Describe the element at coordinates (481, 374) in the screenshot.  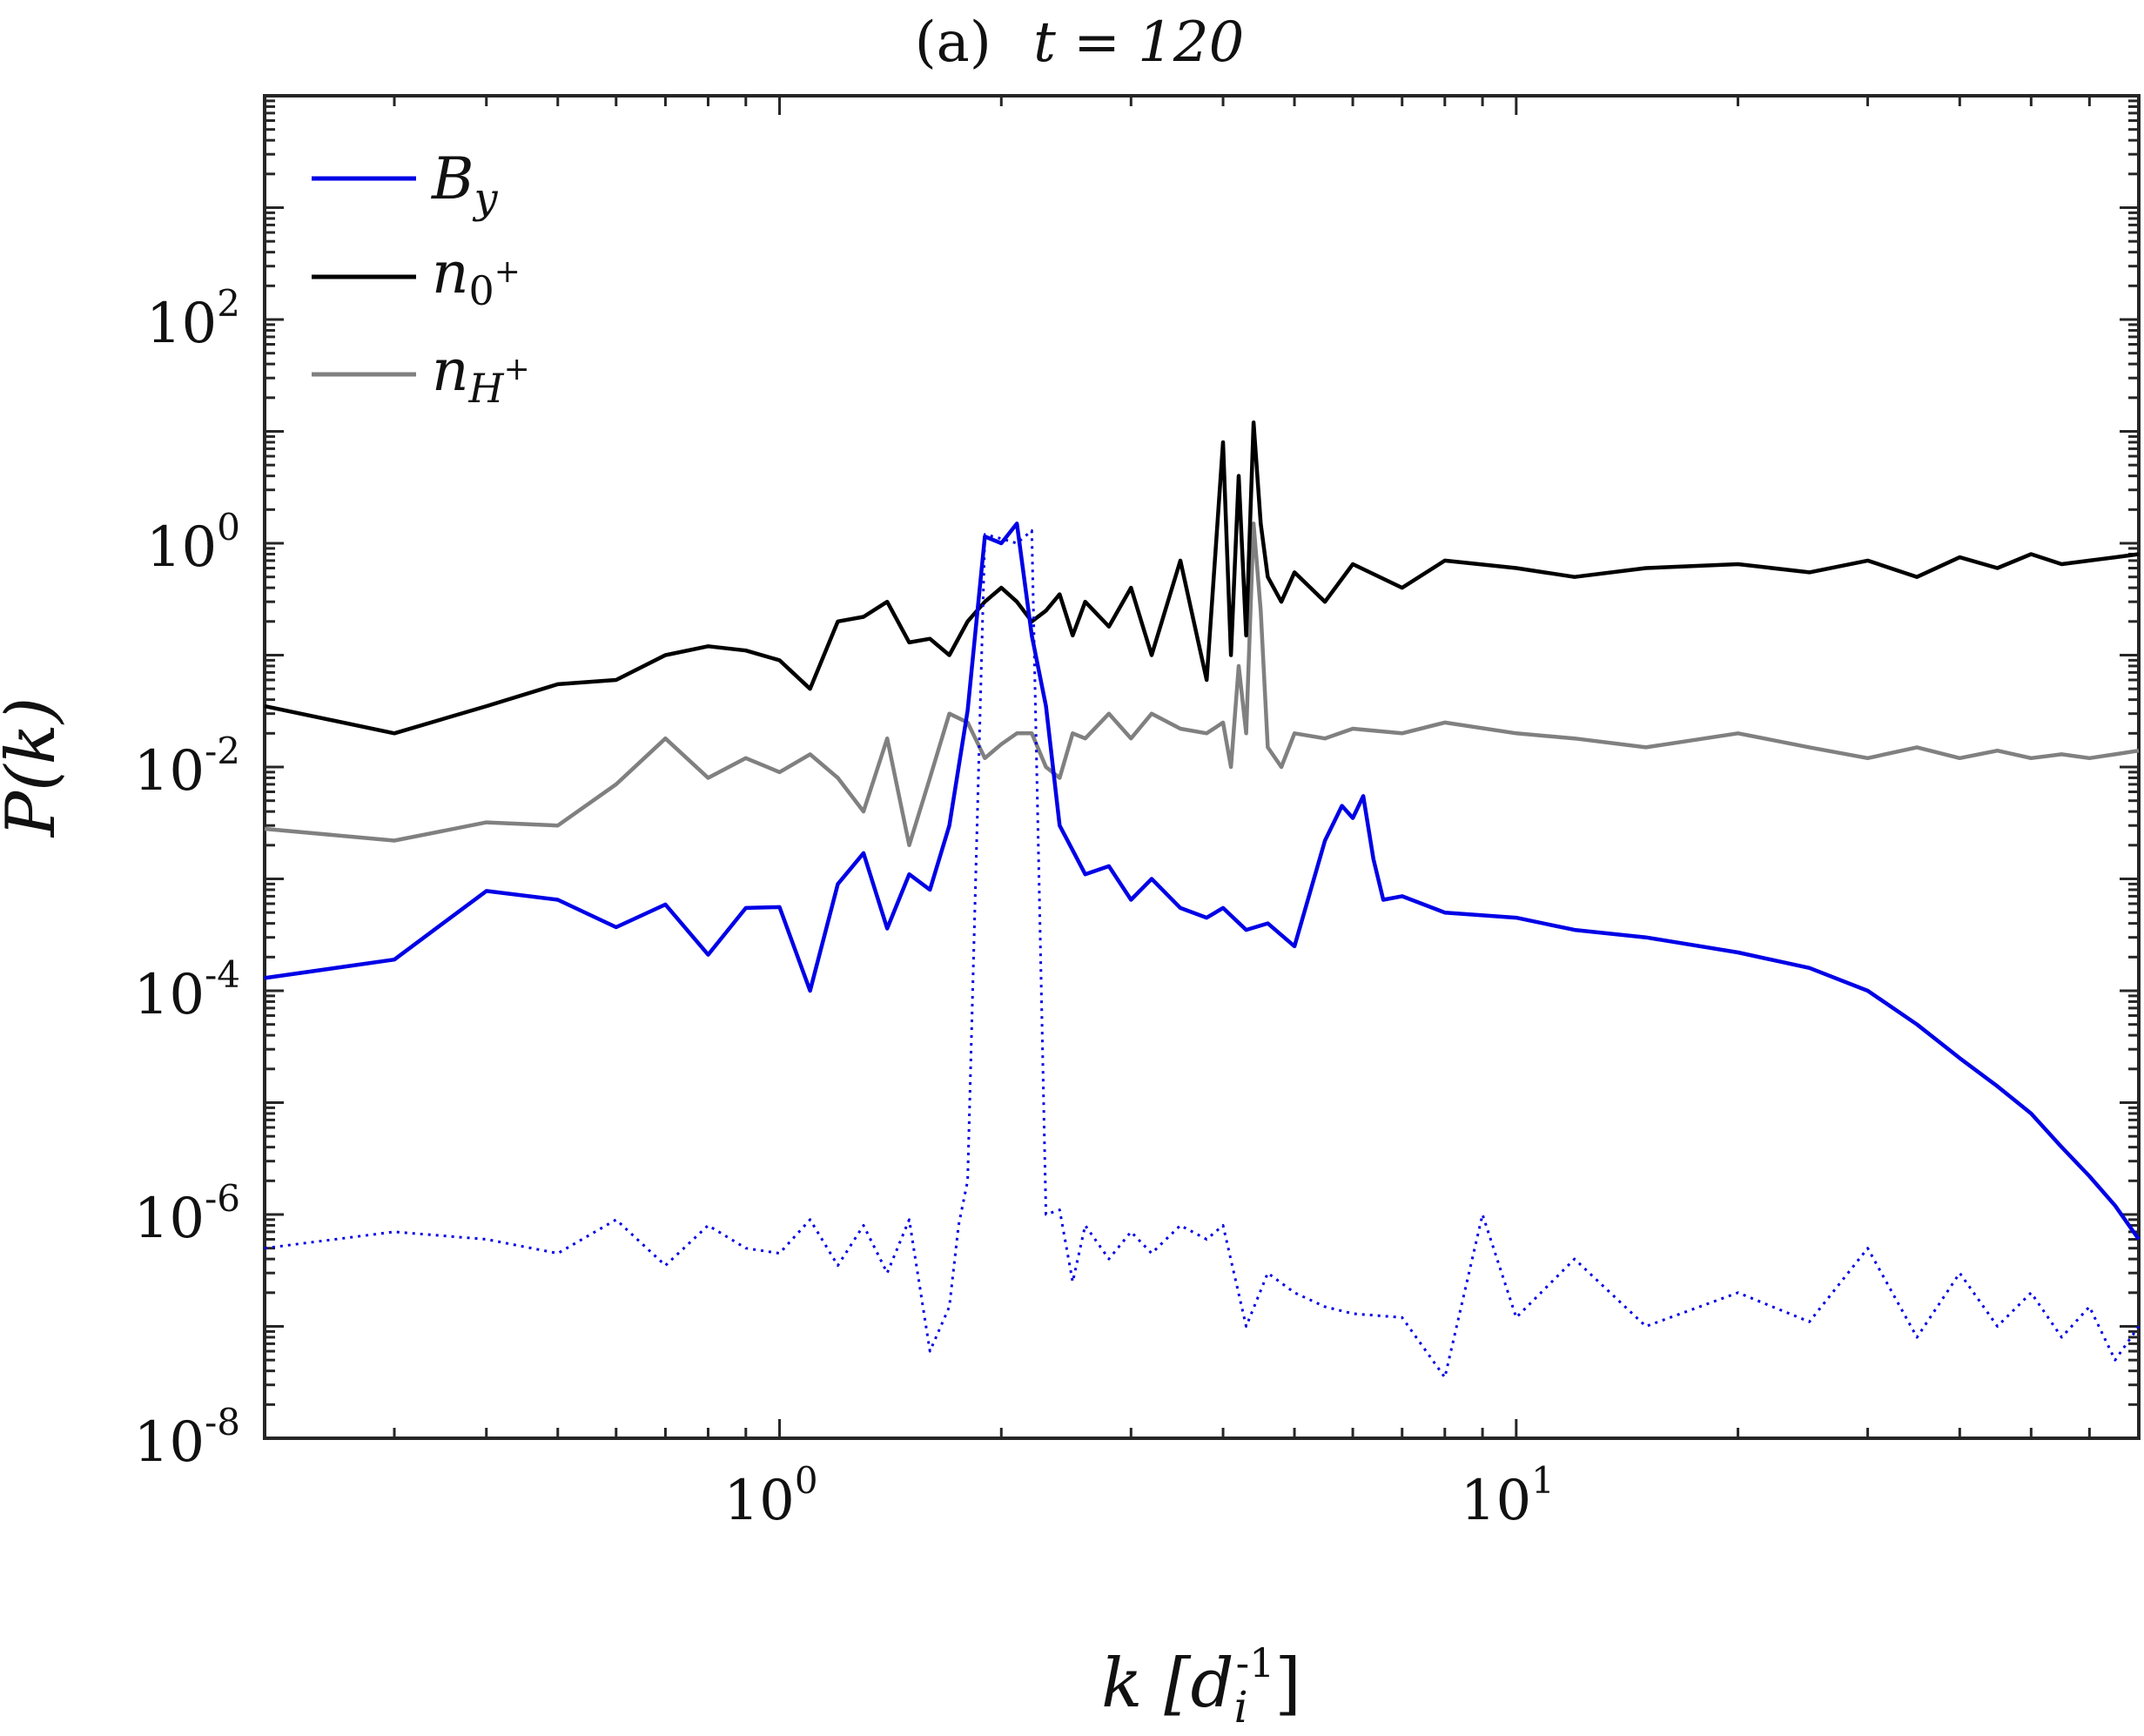
I see `legend-label-nH: nH+` at that location.